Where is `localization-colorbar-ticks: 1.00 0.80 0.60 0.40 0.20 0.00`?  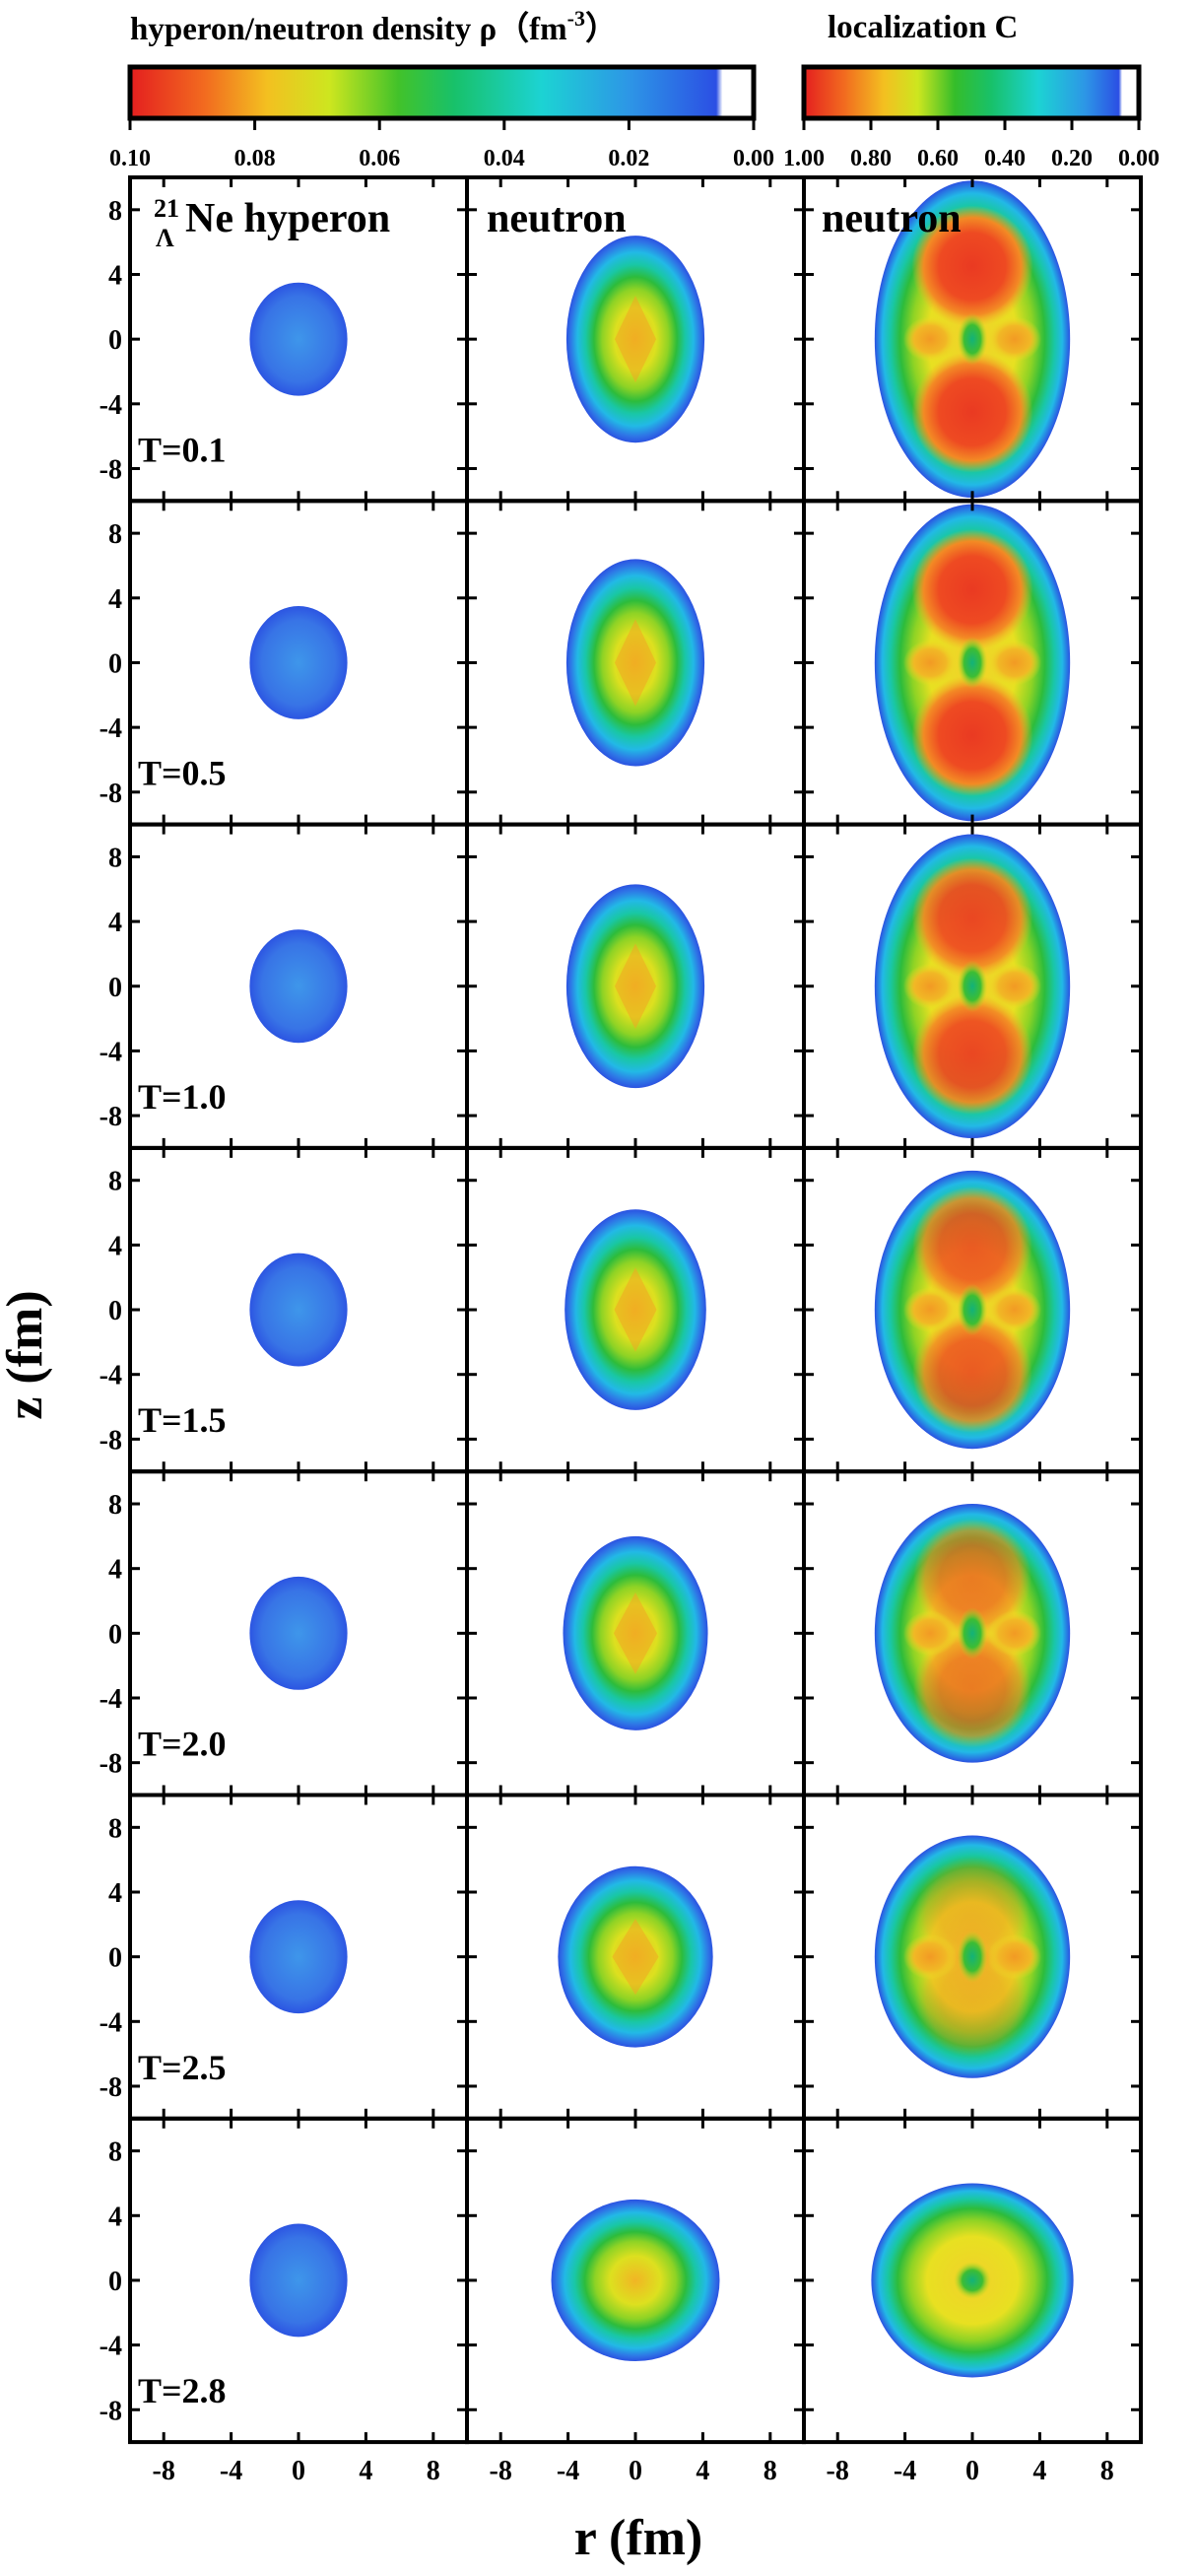 localization-colorbar-ticks: 1.00 0.80 0.60 0.40 0.20 0.00 is located at coordinates (972, 144).